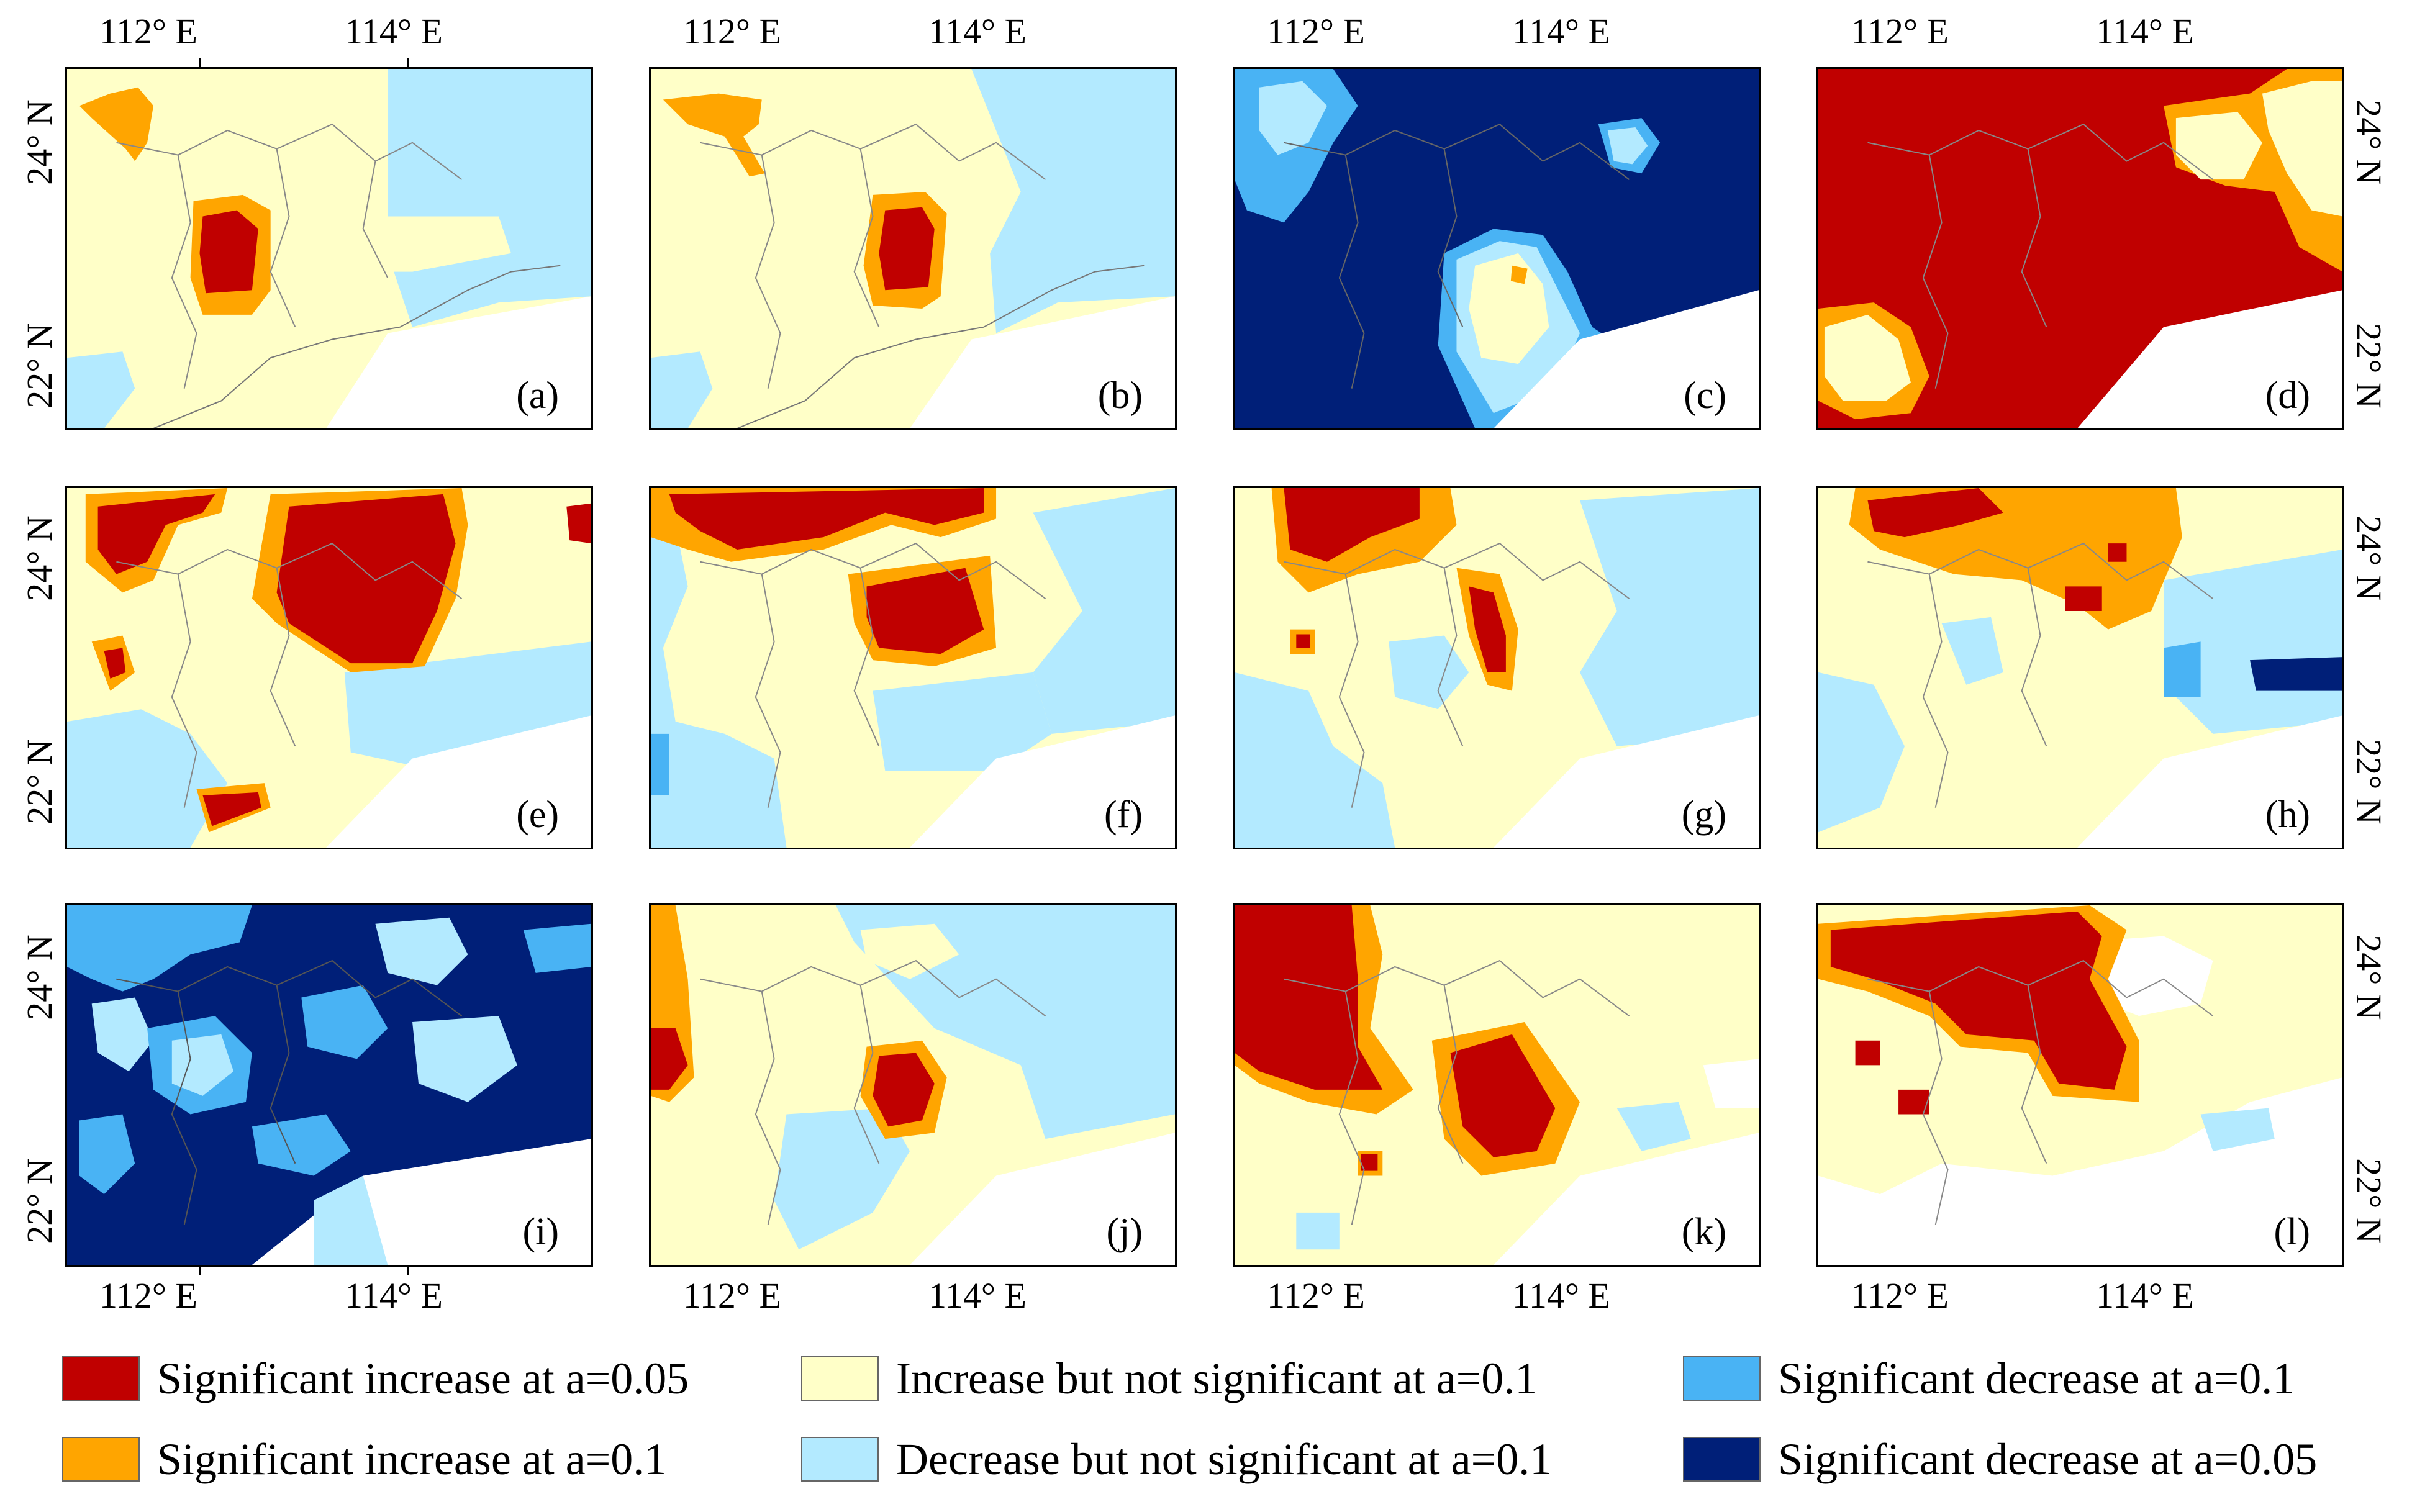 This screenshot has width=2412, height=1512. I want to click on map-panel-c: (c), so click(1497, 248).